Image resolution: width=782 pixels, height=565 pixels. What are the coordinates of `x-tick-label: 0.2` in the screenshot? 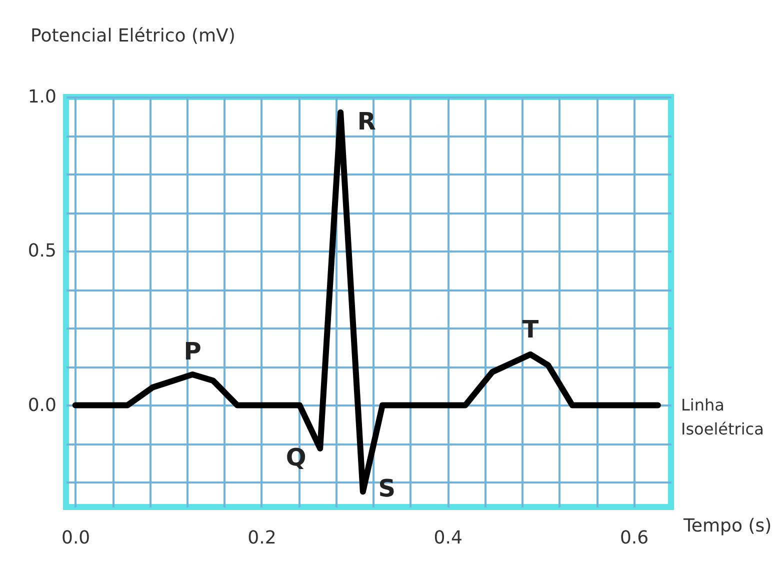 It's located at (262, 538).